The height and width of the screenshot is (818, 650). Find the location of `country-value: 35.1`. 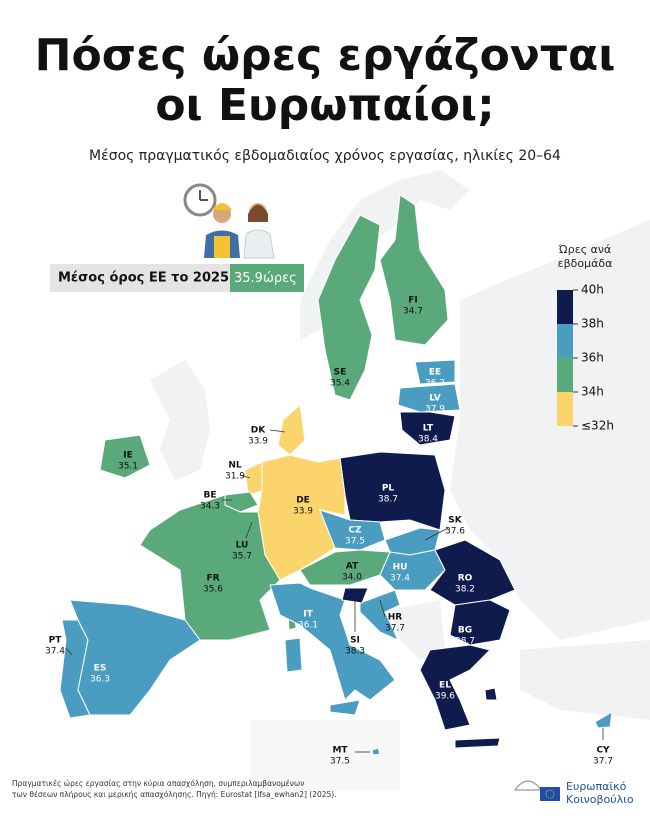

country-value: 35.1 is located at coordinates (128, 467).